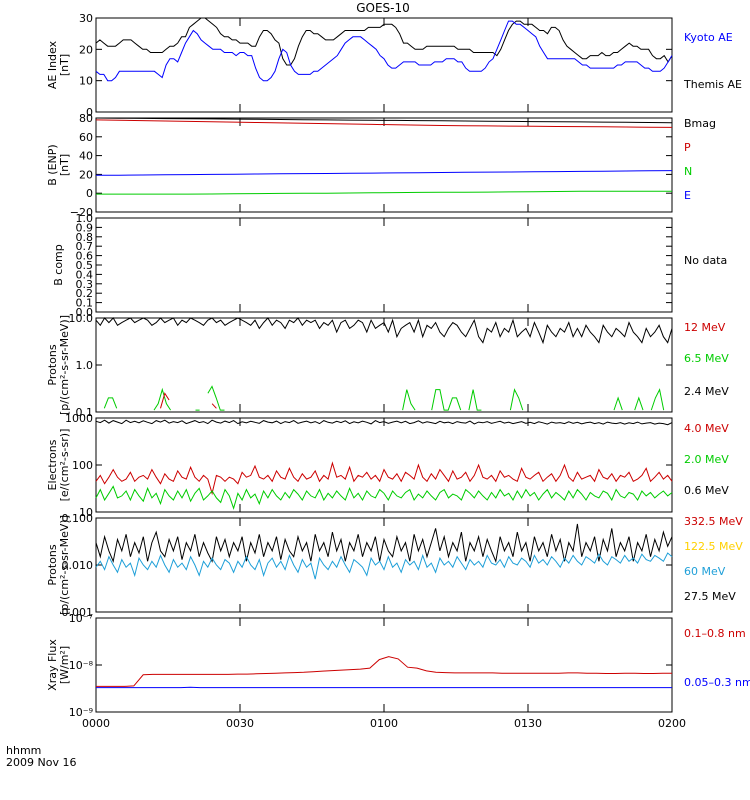  What do you see at coordinates (81, 618) in the screenshot?
I see `y-tick-label: 10⁻⁷` at bounding box center [81, 618].